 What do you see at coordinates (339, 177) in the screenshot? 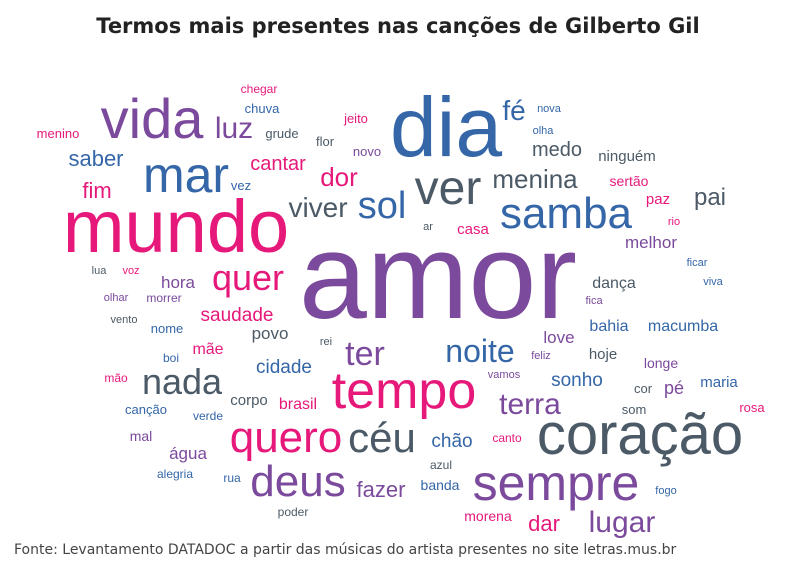
I see `word-dor: dor` at bounding box center [339, 177].